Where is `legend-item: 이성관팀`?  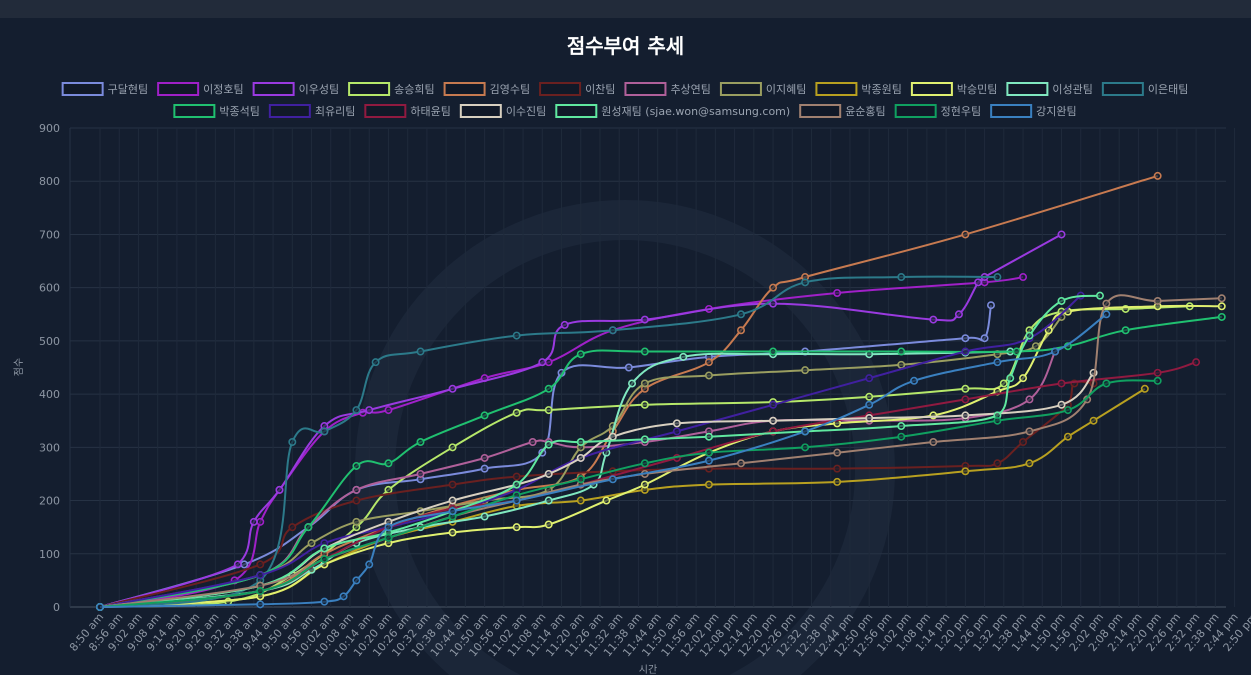
legend-item: 이성관팀 is located at coordinates (1049, 89).